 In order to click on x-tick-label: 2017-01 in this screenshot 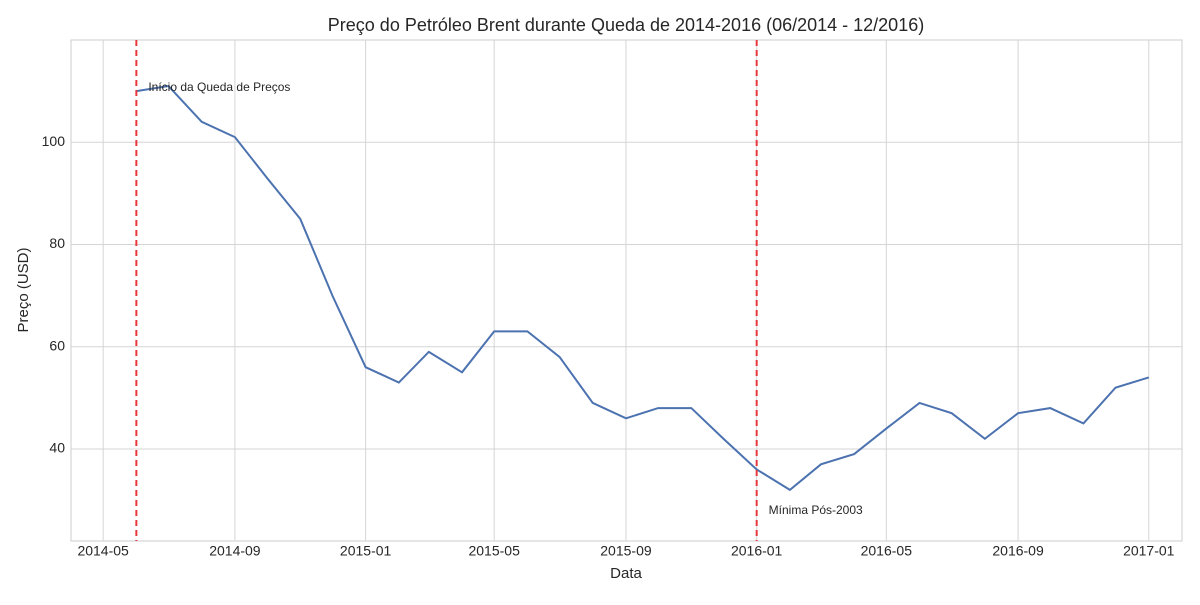, I will do `click(1149, 551)`.